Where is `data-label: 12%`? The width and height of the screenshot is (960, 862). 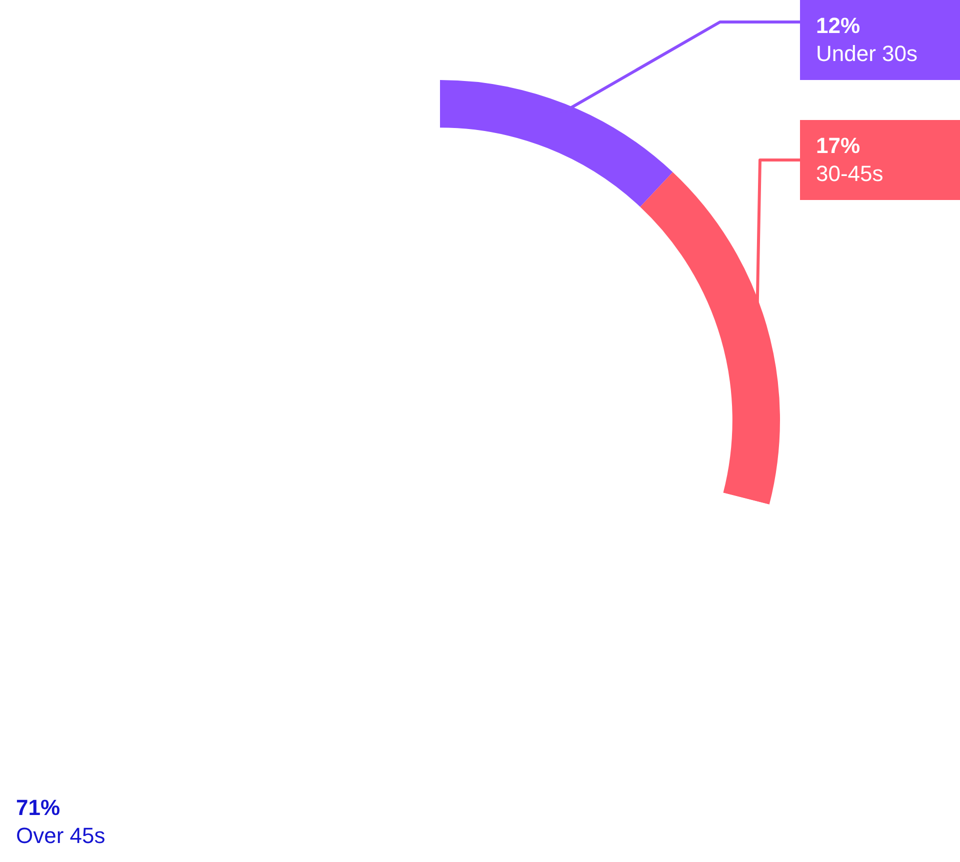
data-label: 12% is located at coordinates (839, 26).